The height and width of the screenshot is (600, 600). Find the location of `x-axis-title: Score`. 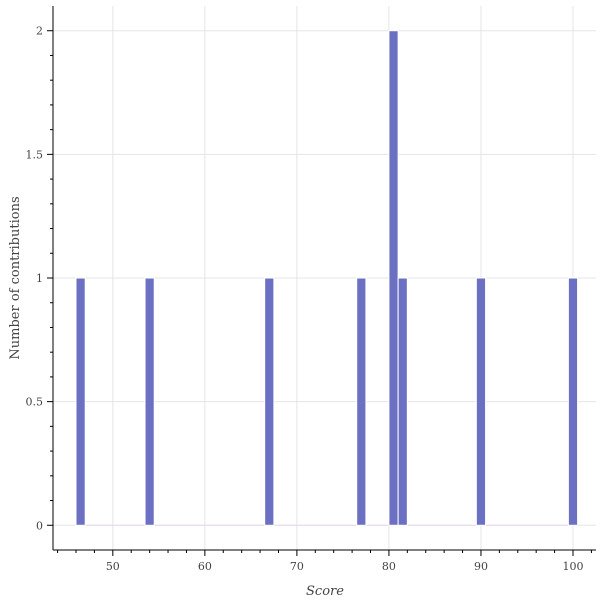

x-axis-title: Score is located at coordinates (325, 591).